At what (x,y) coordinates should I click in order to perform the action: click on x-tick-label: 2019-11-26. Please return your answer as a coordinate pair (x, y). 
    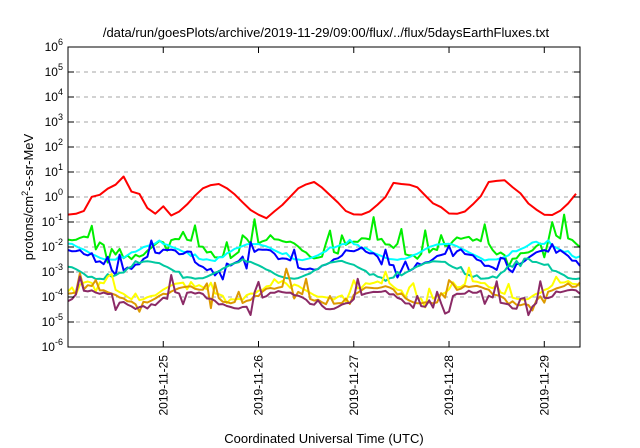
    Looking at the image, I should click on (259, 385).